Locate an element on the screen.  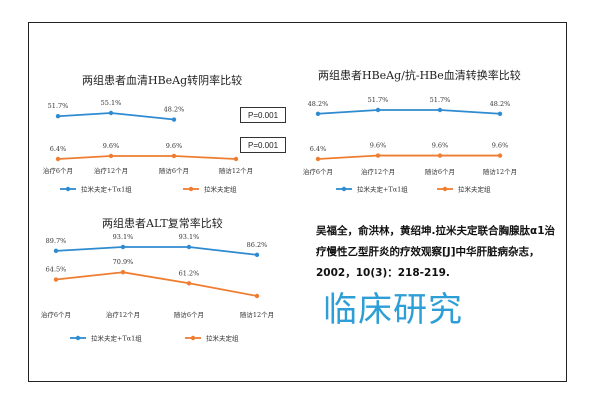
chart-3-tick-label: 随访6个月 is located at coordinates (189, 314).